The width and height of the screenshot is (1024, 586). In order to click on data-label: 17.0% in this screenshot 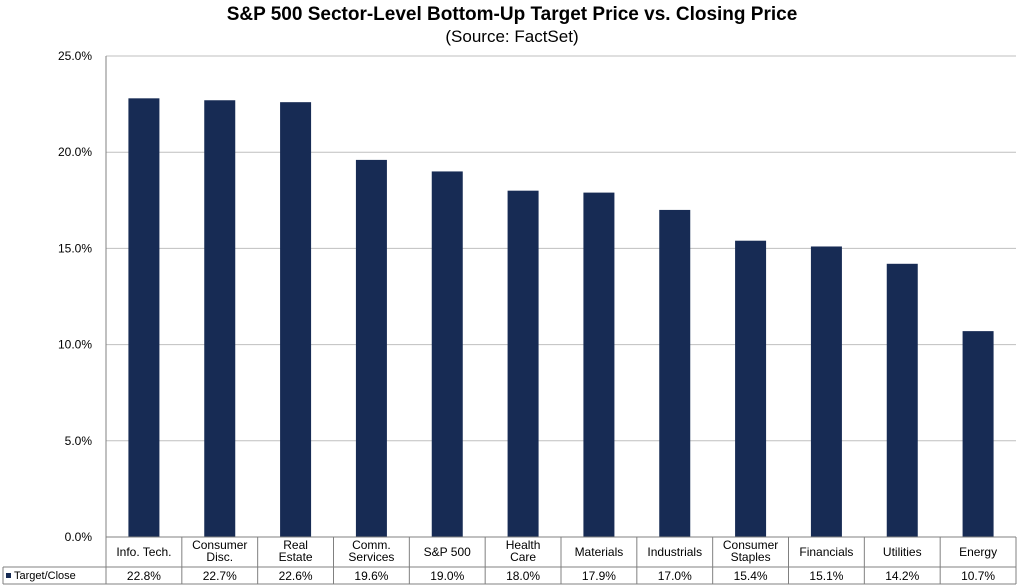, I will do `click(675, 576)`.